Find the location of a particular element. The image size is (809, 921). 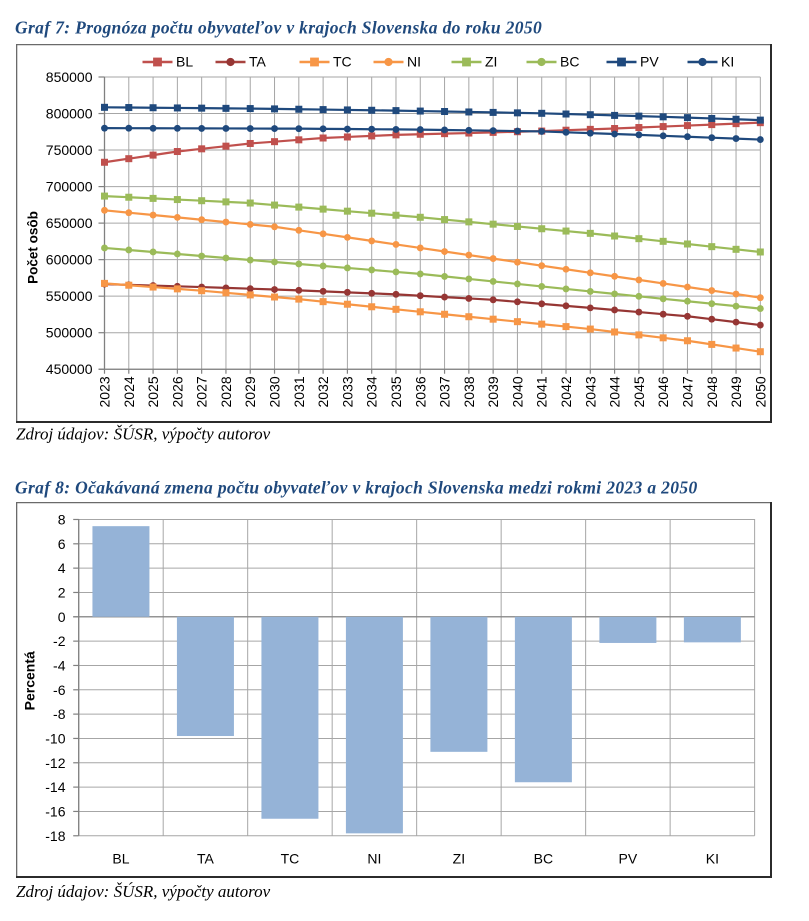

svg-text: 2046 is located at coordinates (663, 391).